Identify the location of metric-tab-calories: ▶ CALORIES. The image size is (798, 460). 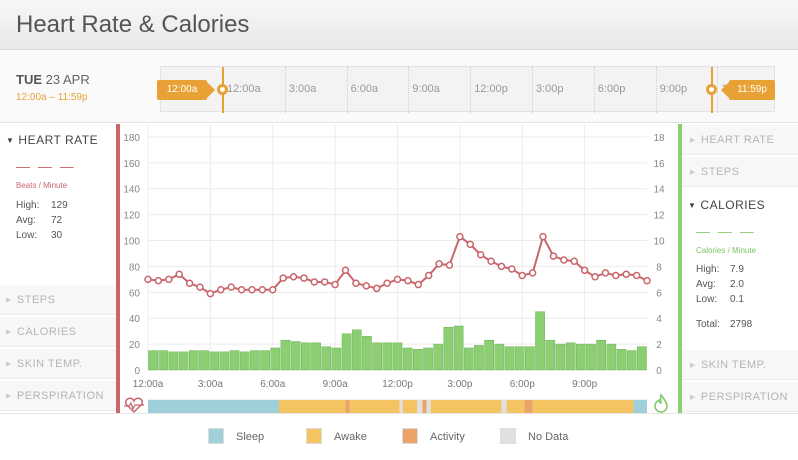
(58, 331).